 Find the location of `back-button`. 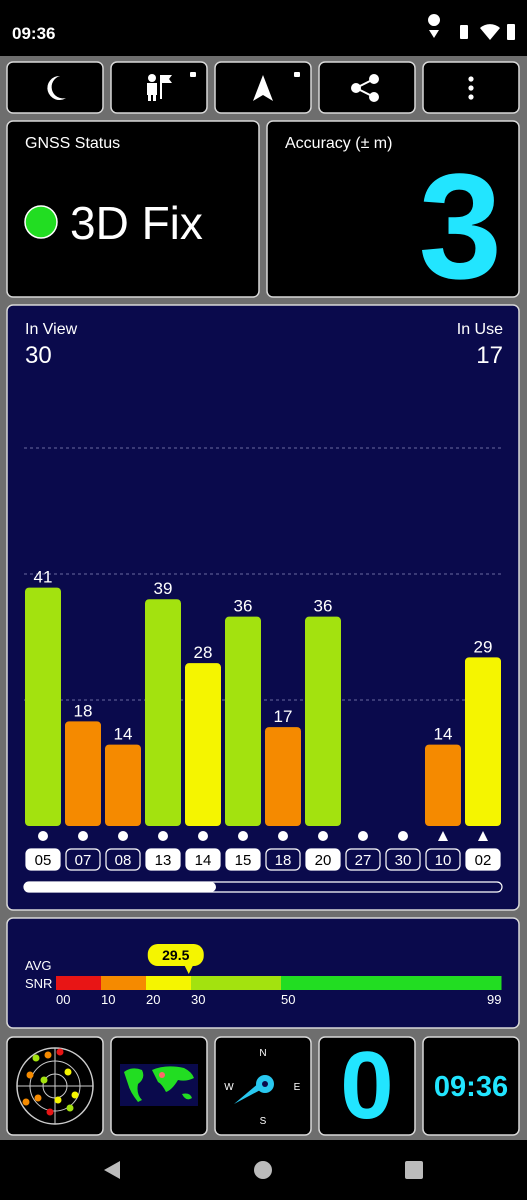

back-button is located at coordinates (112, 1170).